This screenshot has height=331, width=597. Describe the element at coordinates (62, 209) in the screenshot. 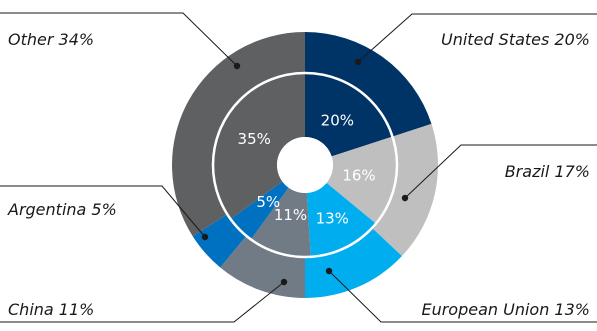

I see `outer-label-argentina: Argentina 5%` at that location.